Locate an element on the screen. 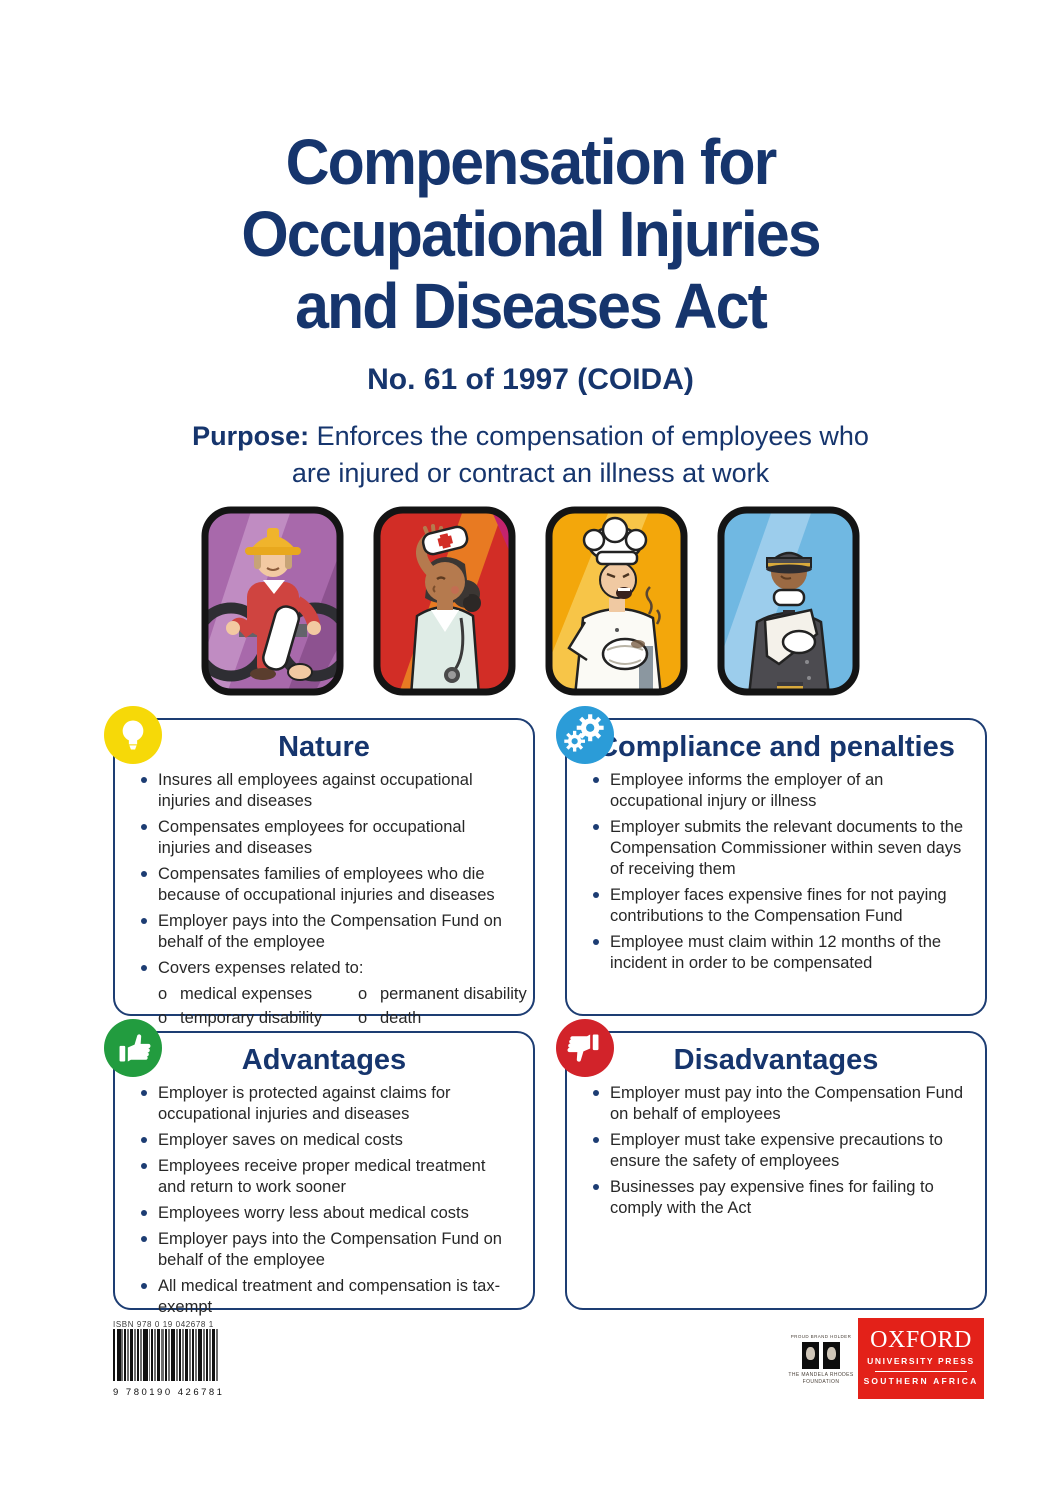 The image size is (1061, 1500). publisher-name: OXFORD is located at coordinates (921, 1340).